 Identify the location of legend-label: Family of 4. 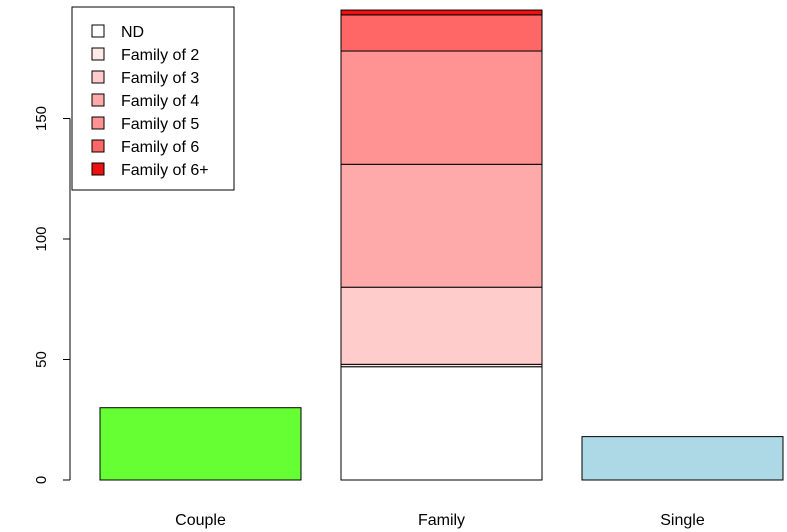
(160, 101).